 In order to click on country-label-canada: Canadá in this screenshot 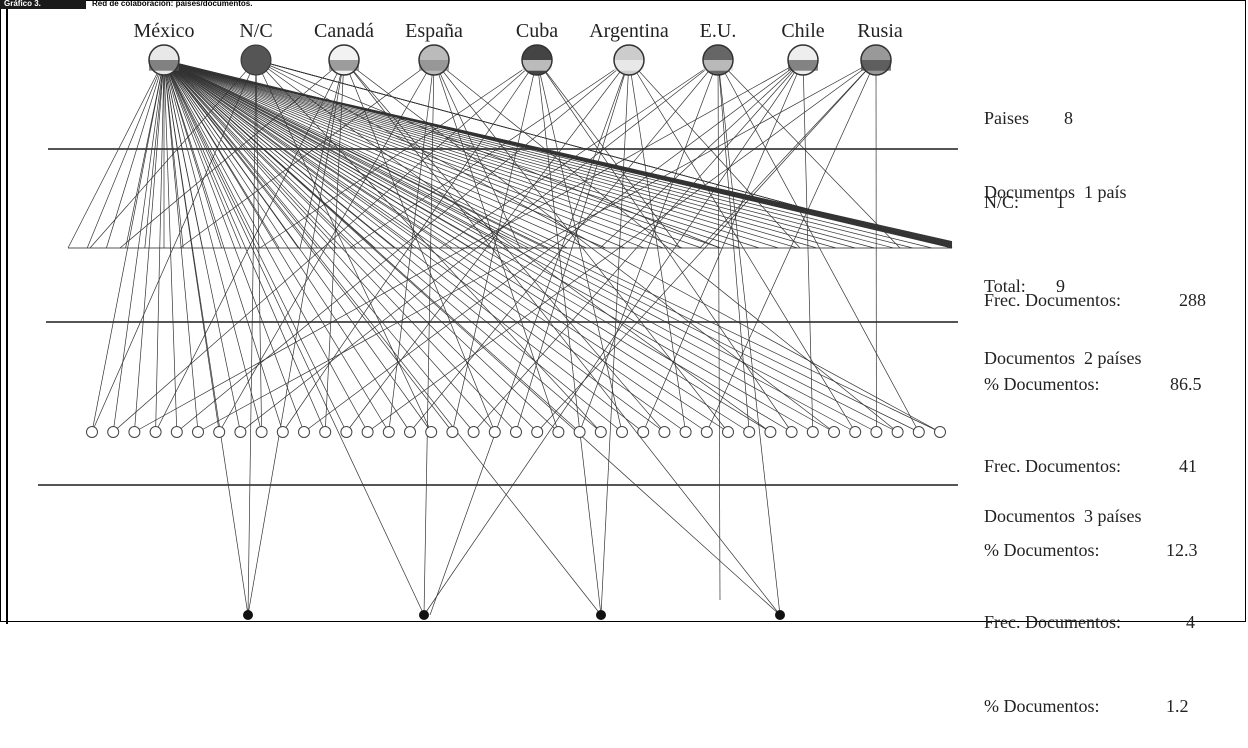, I will do `click(344, 31)`.